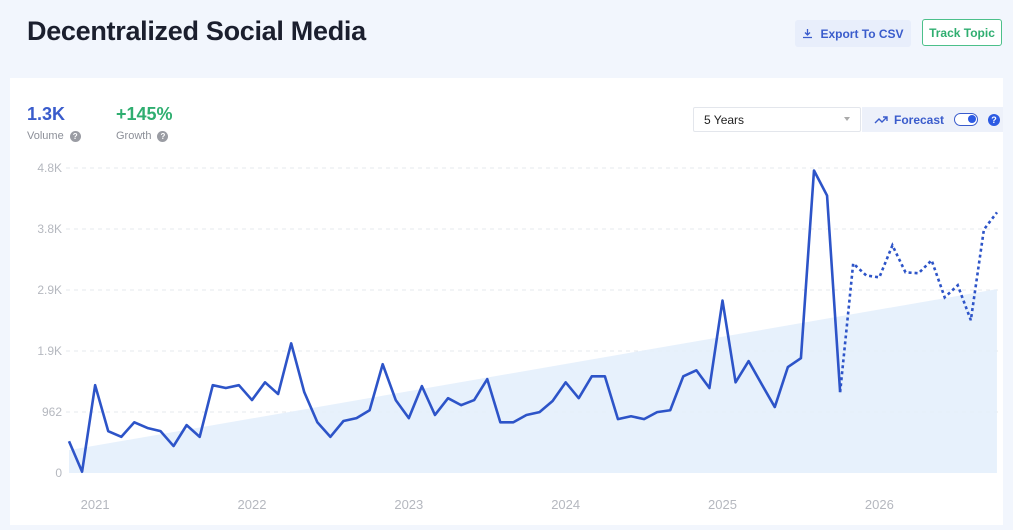  Describe the element at coordinates (808, 34) in the screenshot. I see `download-icon` at that location.